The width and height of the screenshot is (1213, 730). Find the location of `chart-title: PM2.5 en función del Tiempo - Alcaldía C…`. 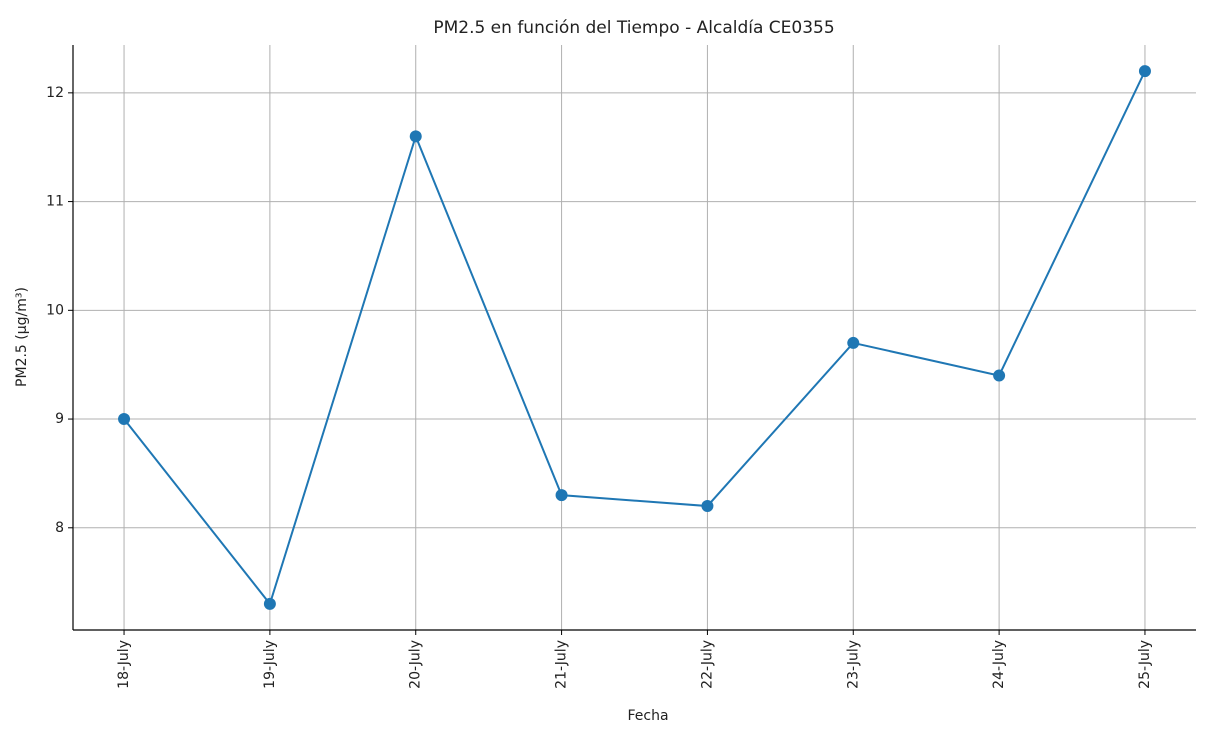

chart-title: PM2.5 en función del Tiempo - Alcaldía C… is located at coordinates (633, 28).